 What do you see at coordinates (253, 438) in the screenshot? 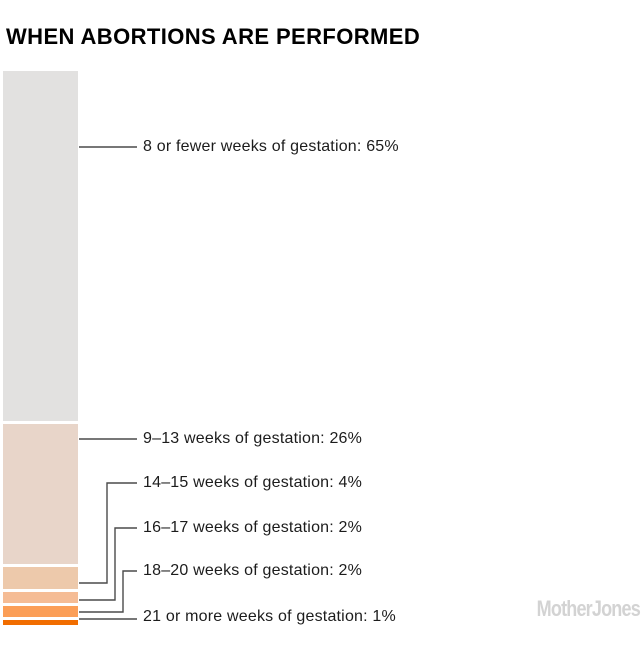
I see `segment-label-2: 9–13 weeks of gestation: 26%` at bounding box center [253, 438].